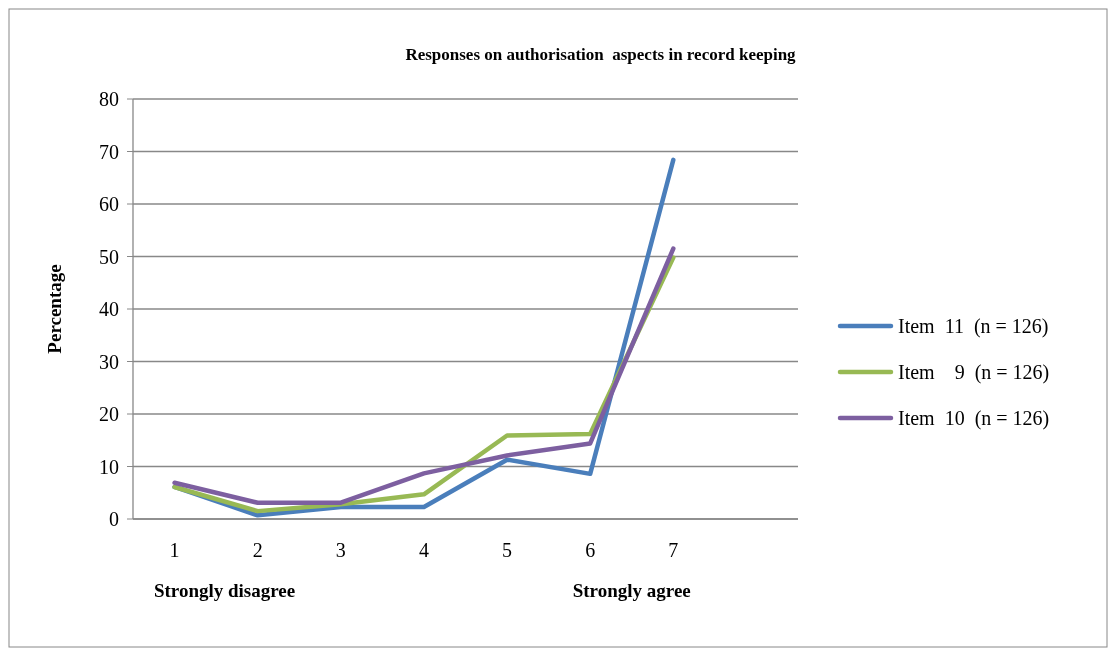  Describe the element at coordinates (109, 151) in the screenshot. I see `y-tick-label: 70` at that location.